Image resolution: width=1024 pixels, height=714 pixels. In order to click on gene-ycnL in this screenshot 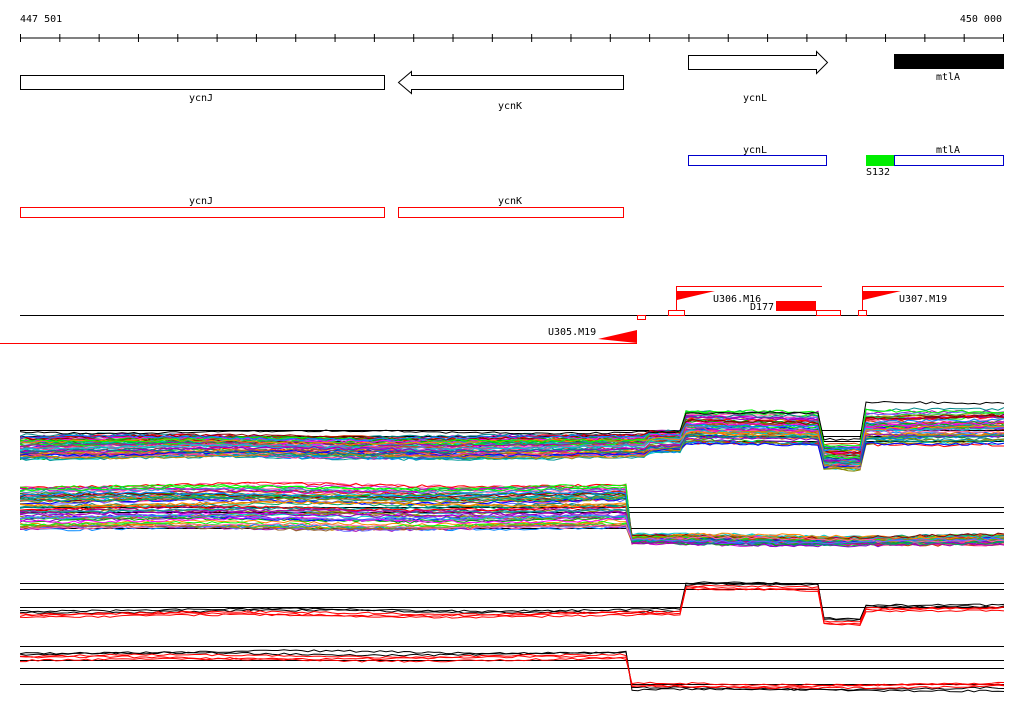, I will do `click(758, 62)`.